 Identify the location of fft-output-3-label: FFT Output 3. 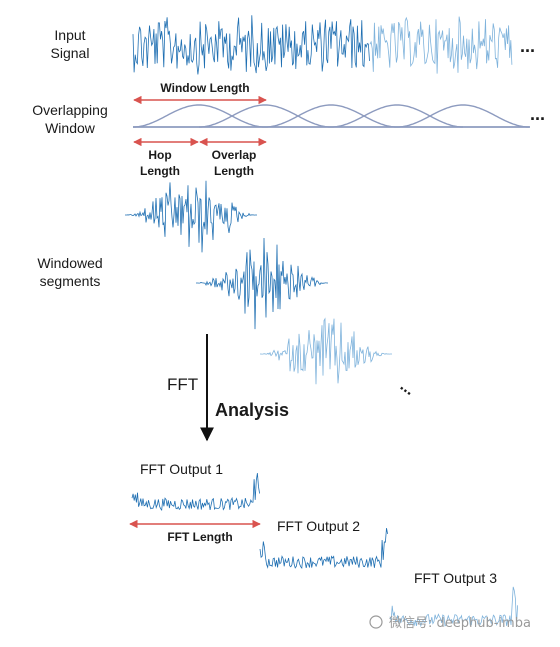
(455, 578).